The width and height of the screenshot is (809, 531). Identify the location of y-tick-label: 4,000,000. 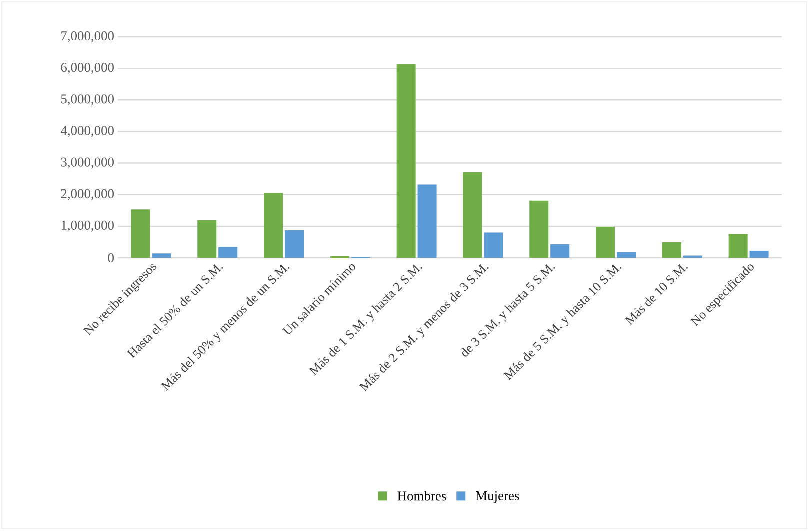
(87, 132).